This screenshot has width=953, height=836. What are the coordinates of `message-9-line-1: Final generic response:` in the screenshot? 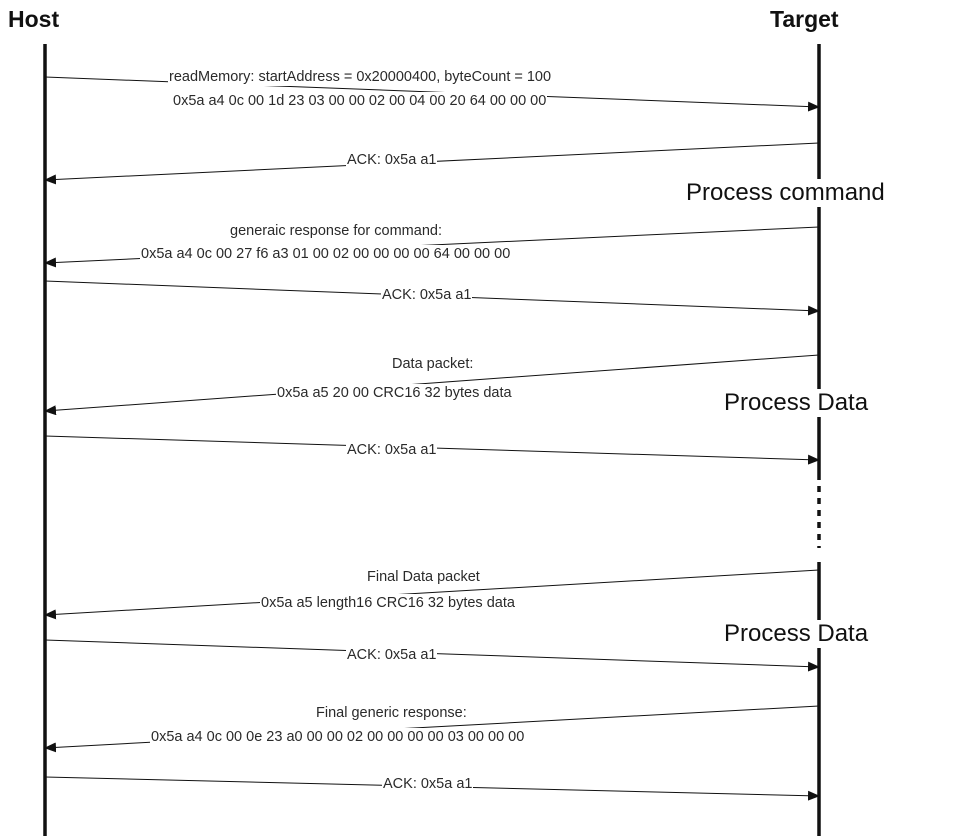 It's located at (391, 713).